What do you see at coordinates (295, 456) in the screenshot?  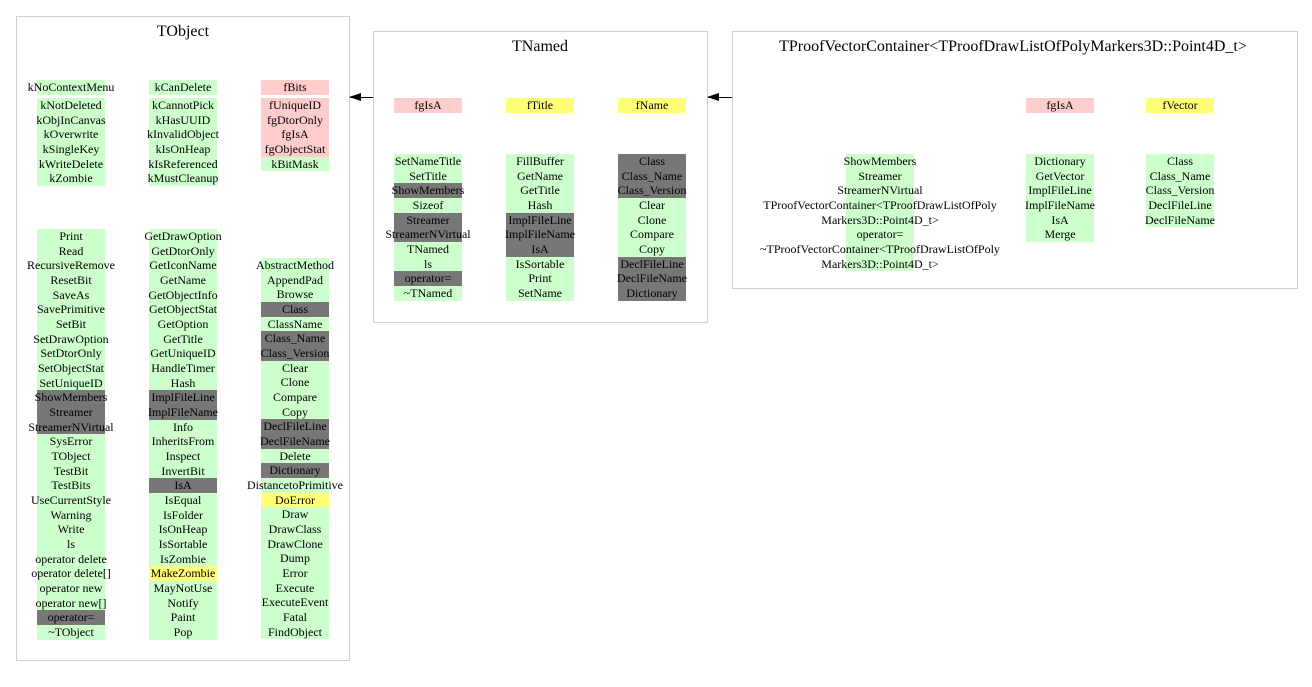 I see `method-item: Delete` at bounding box center [295, 456].